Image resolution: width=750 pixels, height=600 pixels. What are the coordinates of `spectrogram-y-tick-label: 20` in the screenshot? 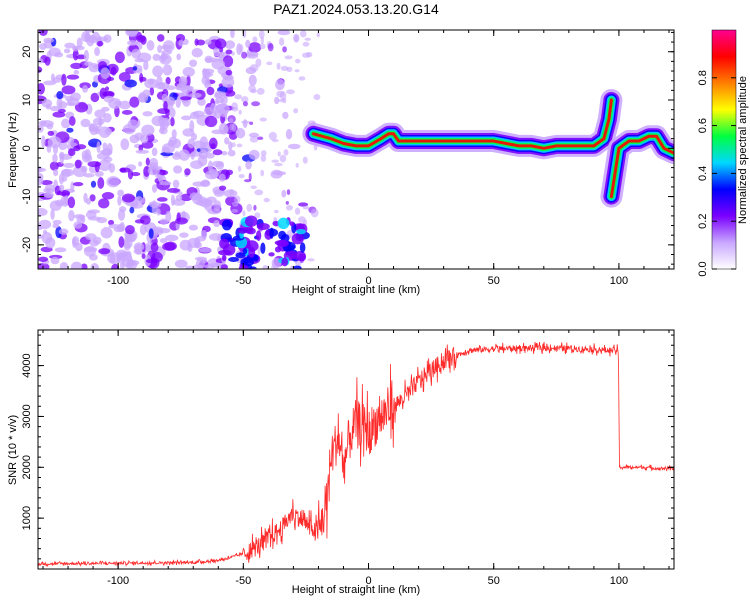 It's located at (27, 52).